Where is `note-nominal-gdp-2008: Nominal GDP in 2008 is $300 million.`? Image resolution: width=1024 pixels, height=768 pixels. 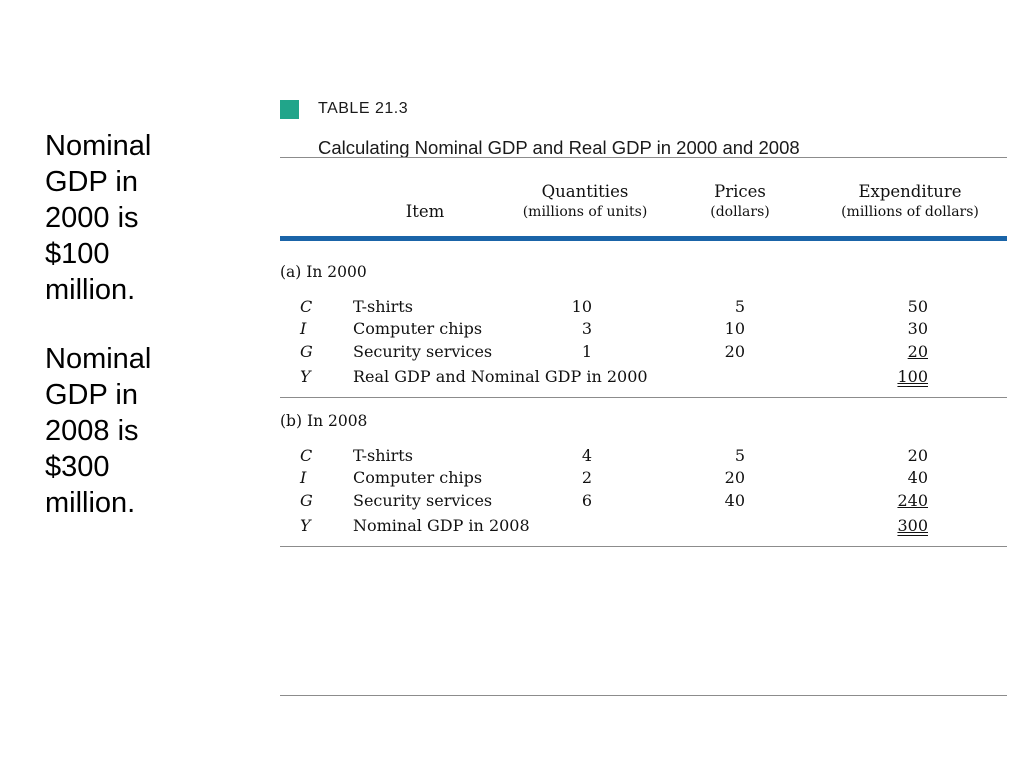 note-nominal-gdp-2008: Nominal GDP in 2008 is $300 million. is located at coordinates (98, 431).